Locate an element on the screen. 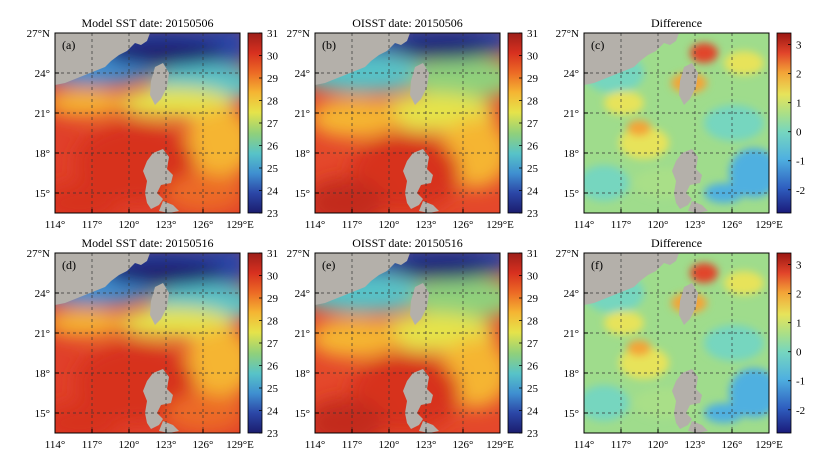 The width and height of the screenshot is (829, 472). colorbar-tick-label: -2 is located at coordinates (800, 411).